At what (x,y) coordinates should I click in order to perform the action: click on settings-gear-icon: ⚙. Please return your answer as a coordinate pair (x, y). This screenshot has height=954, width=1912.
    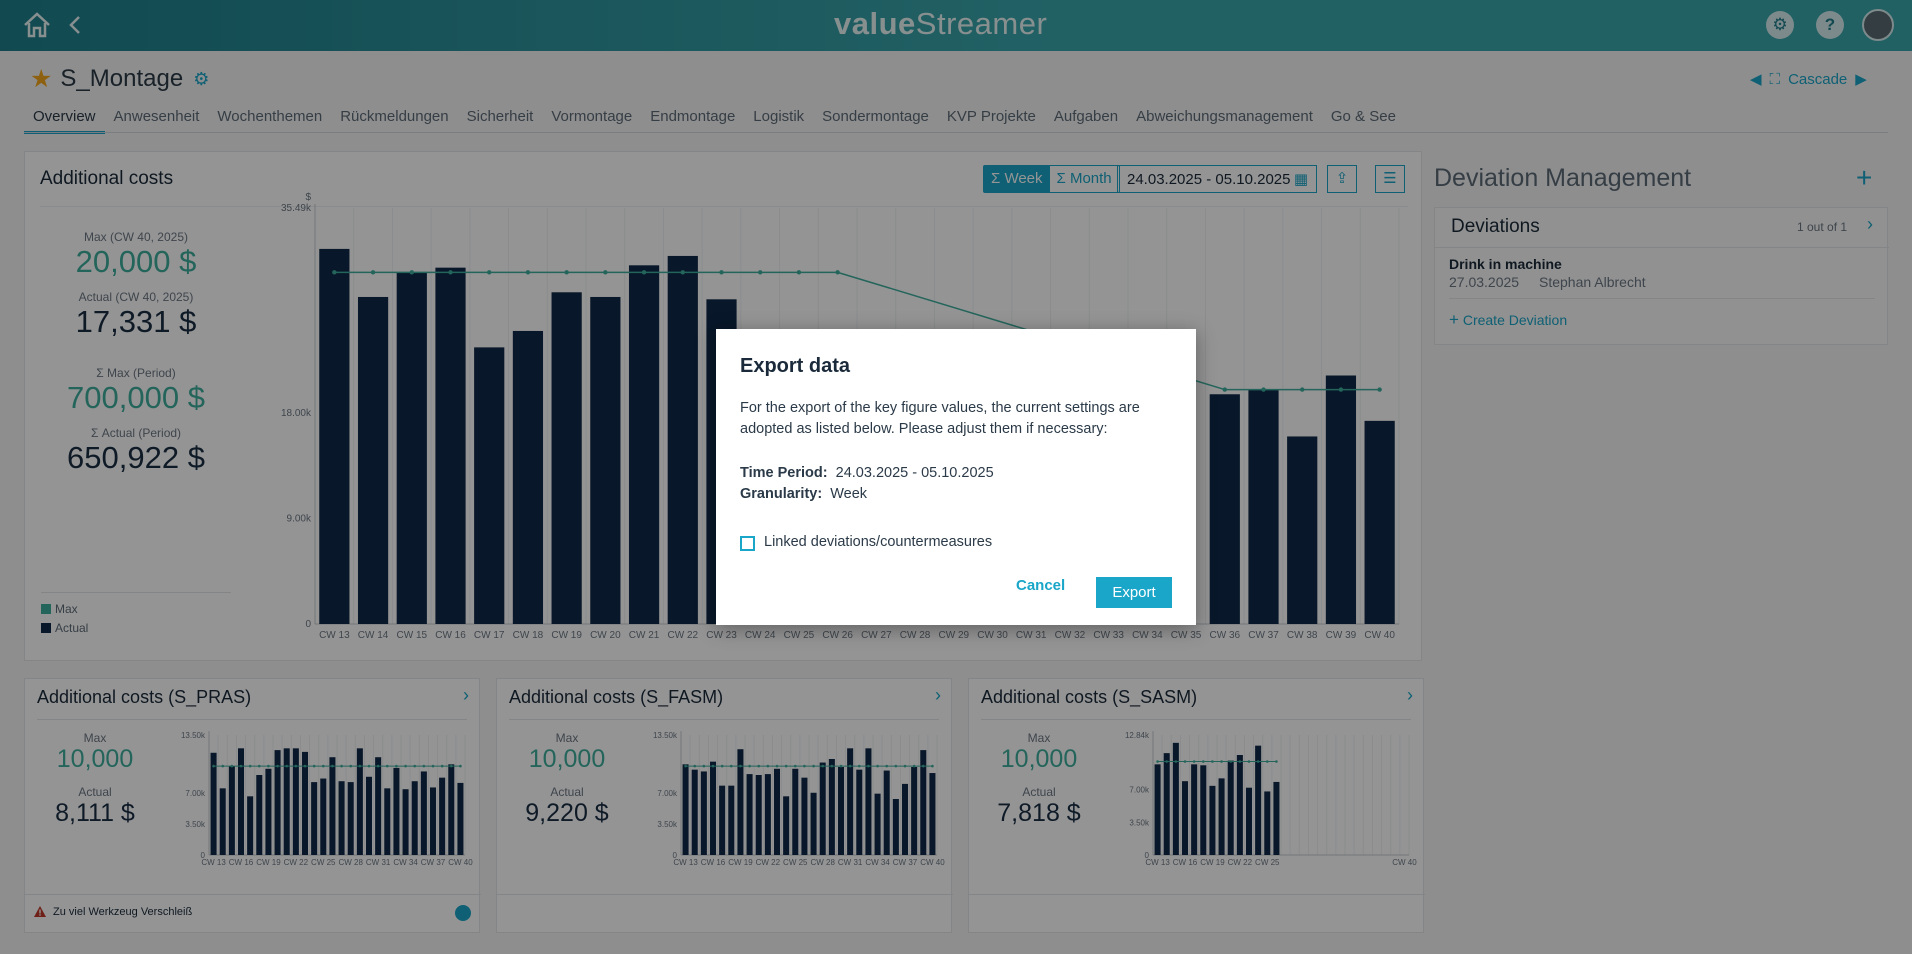
    Looking at the image, I should click on (1780, 25).